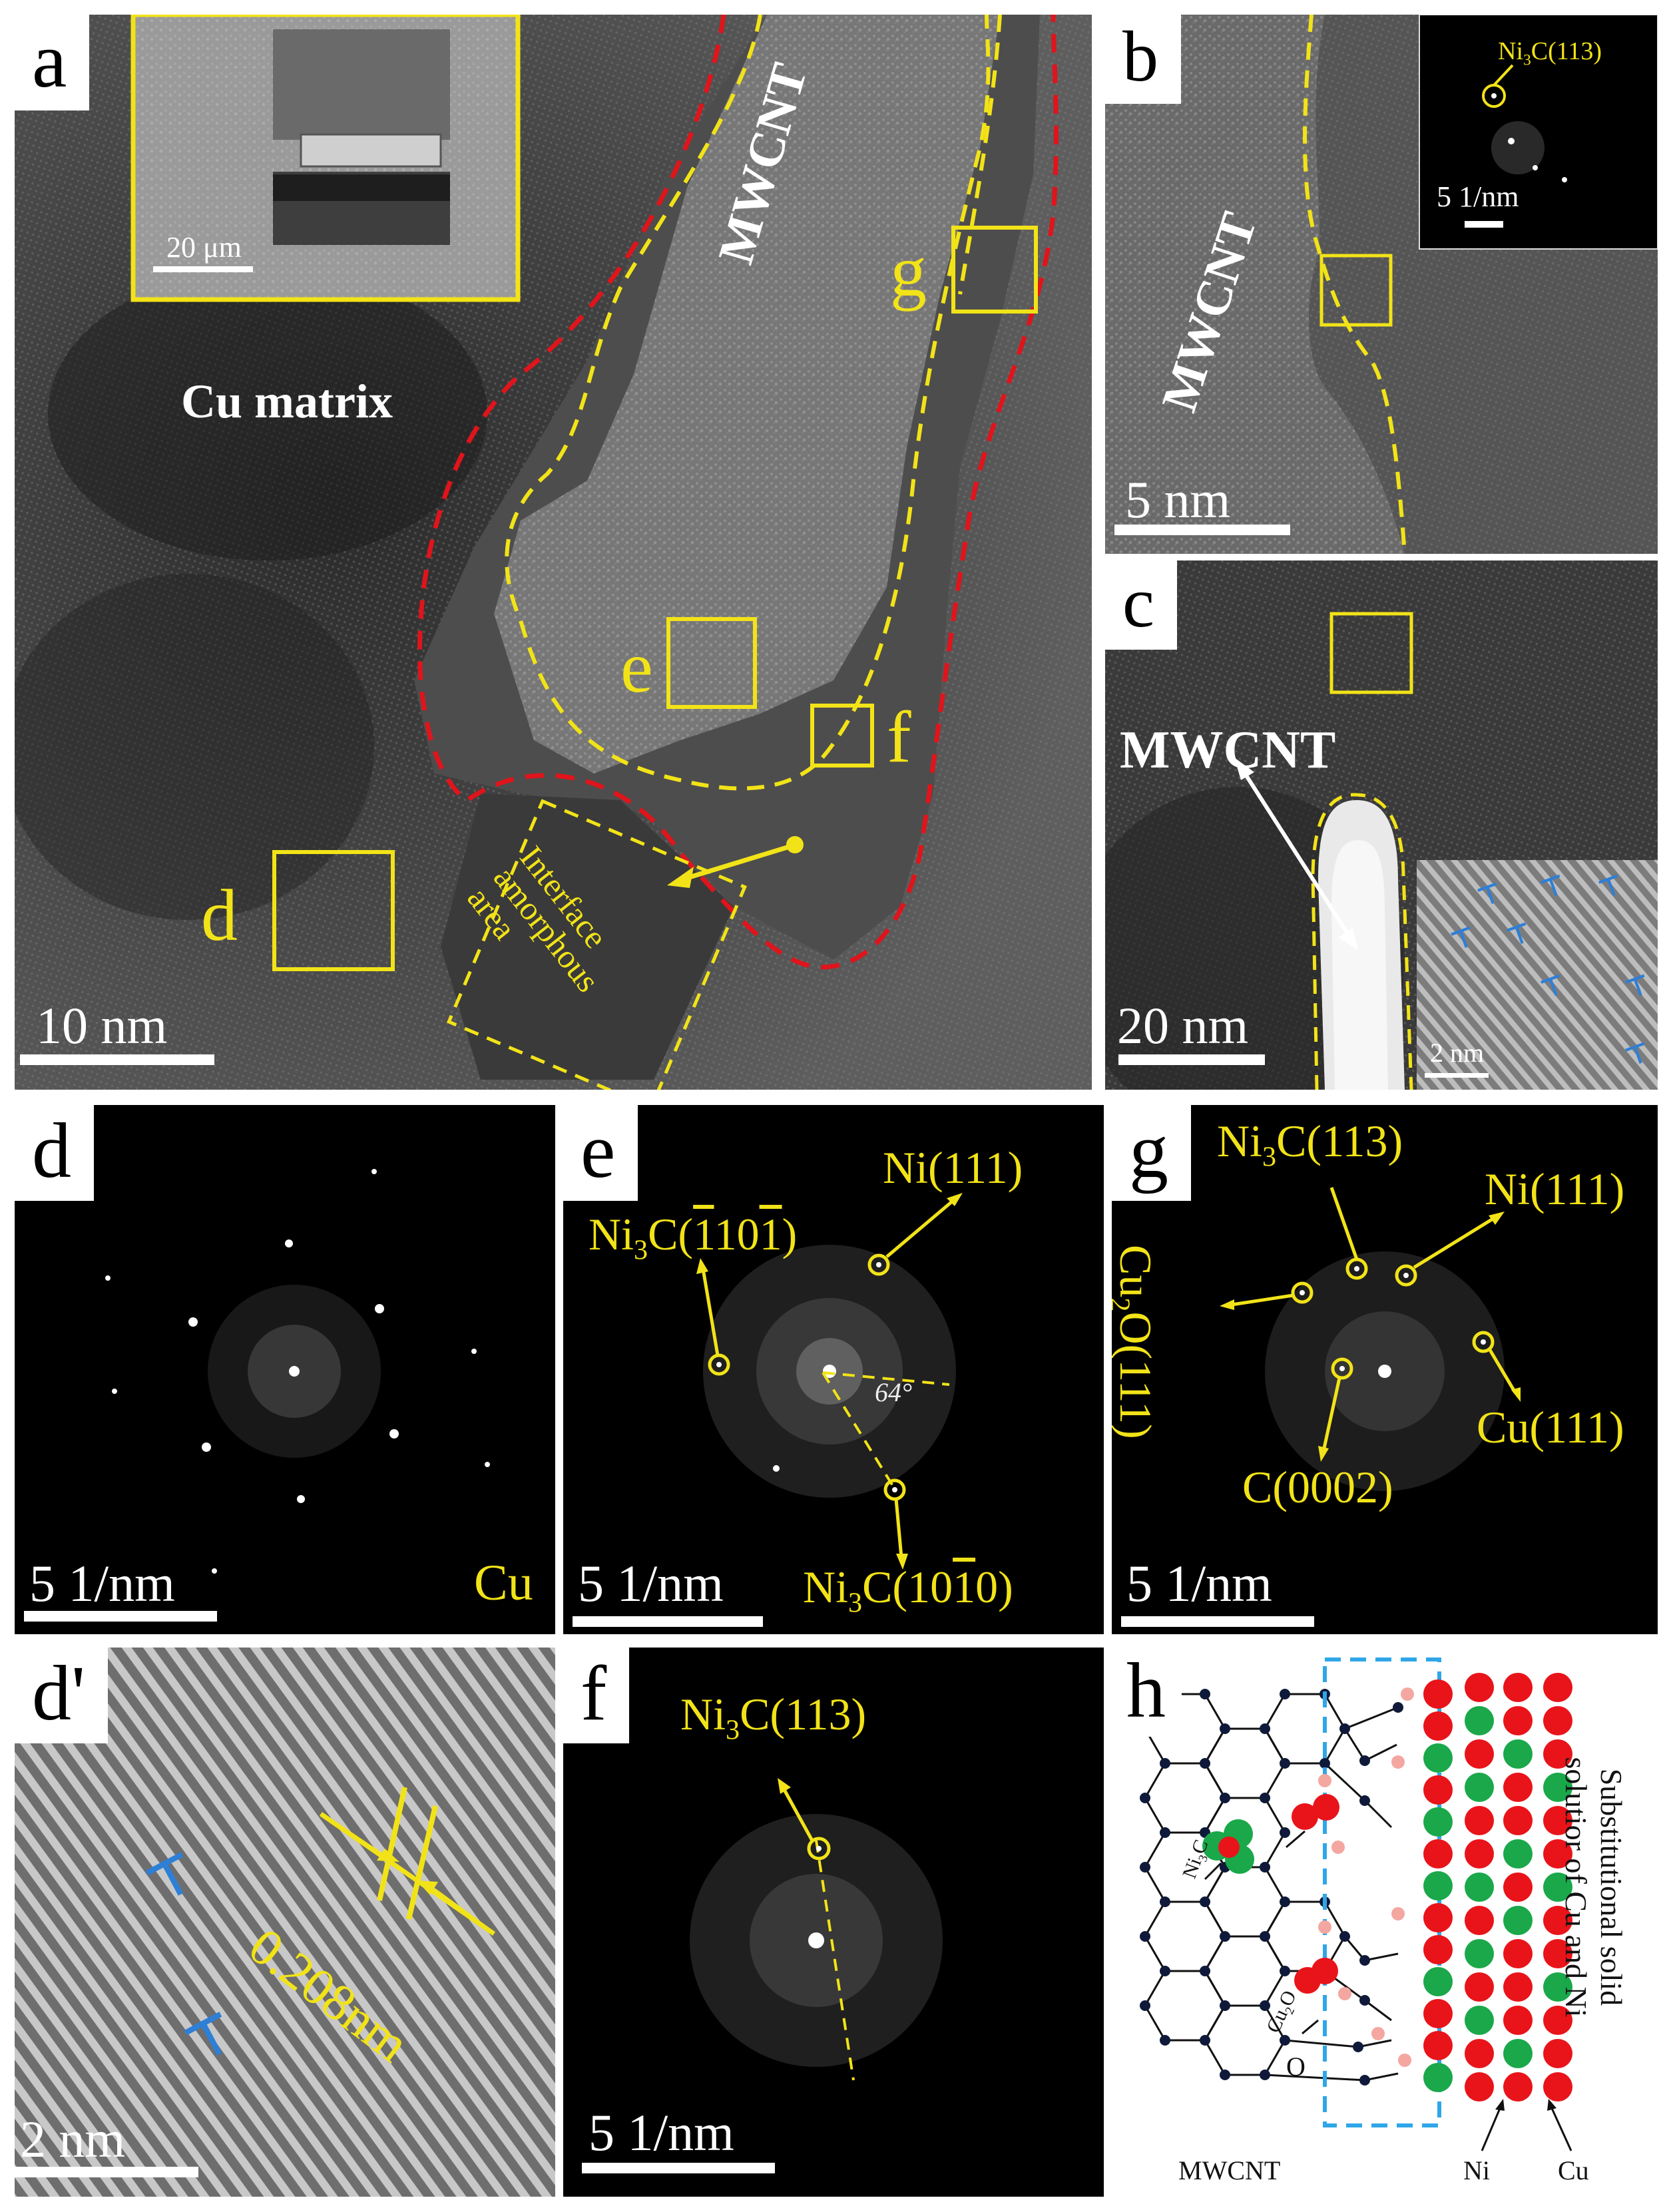 The image size is (1671, 2212). Describe the element at coordinates (203, 269) in the screenshot. I see `inset-scale-bar` at that location.